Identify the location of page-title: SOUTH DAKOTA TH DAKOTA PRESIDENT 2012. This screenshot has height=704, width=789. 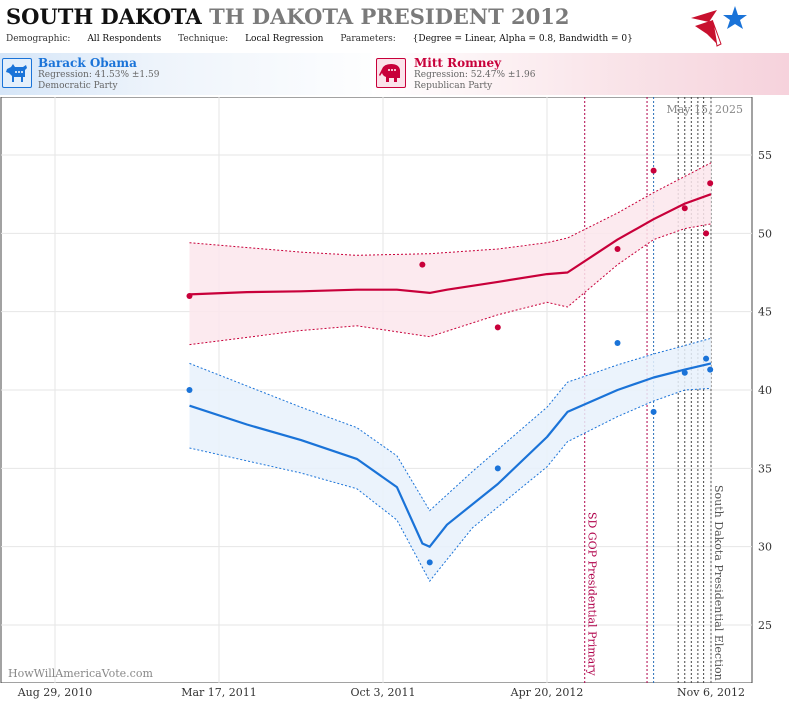
(288, 16).